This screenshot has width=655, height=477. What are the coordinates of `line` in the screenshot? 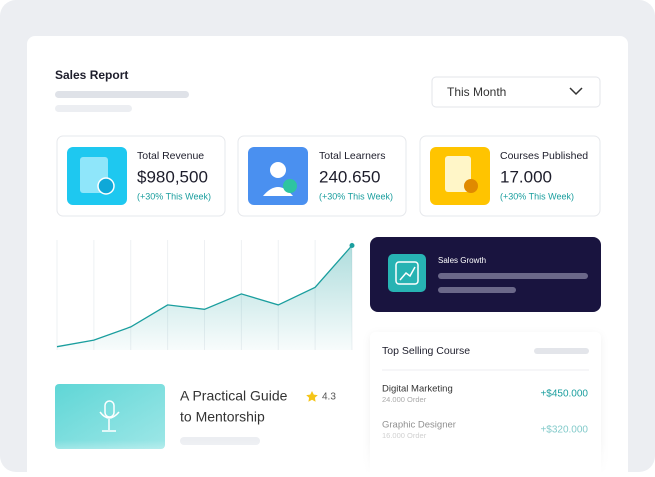 It's located at (204, 296).